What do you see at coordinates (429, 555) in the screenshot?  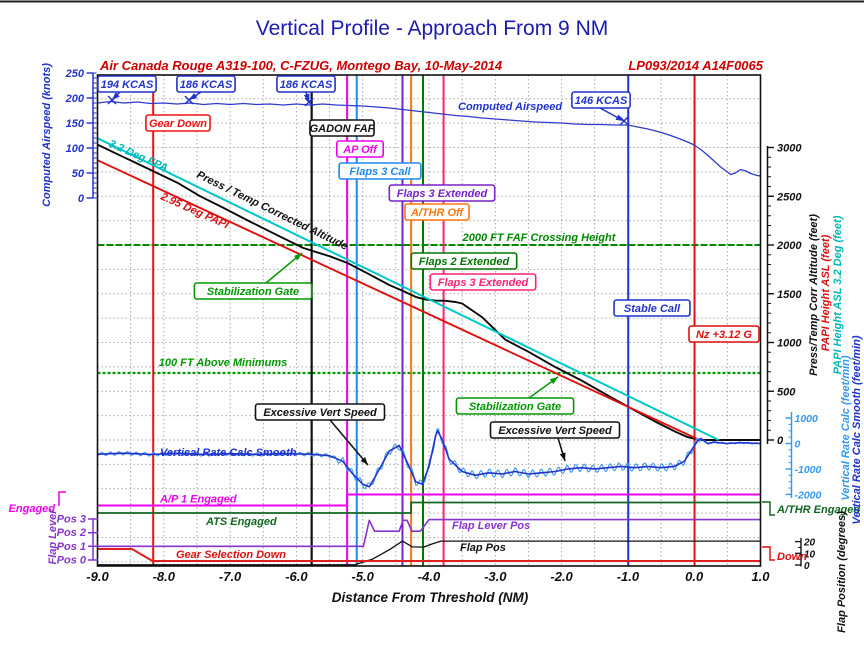 I see `series-gear-selection-down` at bounding box center [429, 555].